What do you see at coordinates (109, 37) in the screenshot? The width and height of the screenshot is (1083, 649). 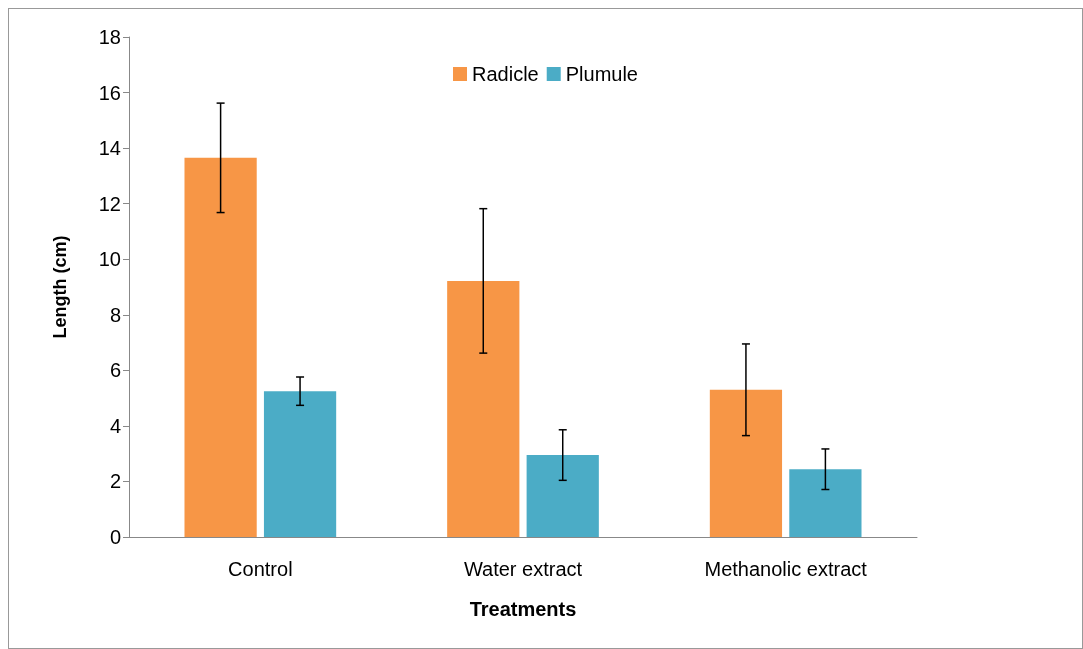 I see `y-tick-label: 18` at bounding box center [109, 37].